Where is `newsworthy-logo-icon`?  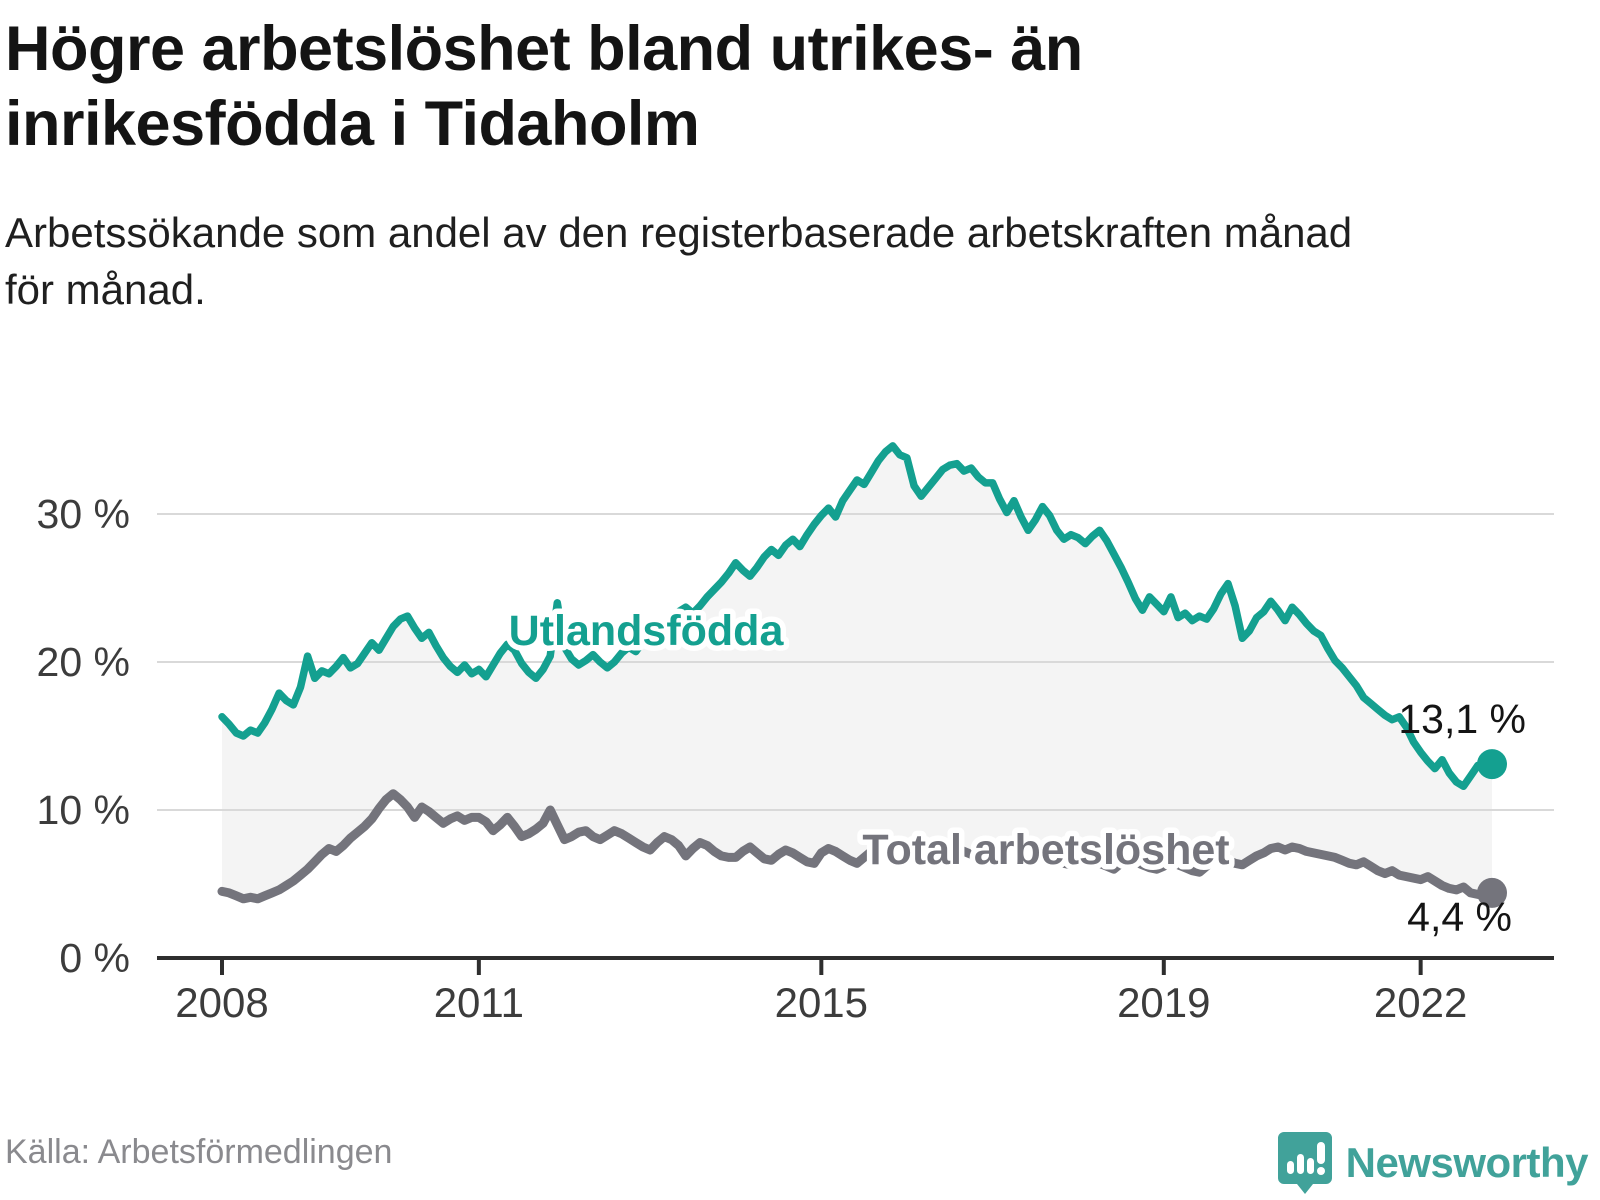 newsworthy-logo-icon is located at coordinates (1304, 1163).